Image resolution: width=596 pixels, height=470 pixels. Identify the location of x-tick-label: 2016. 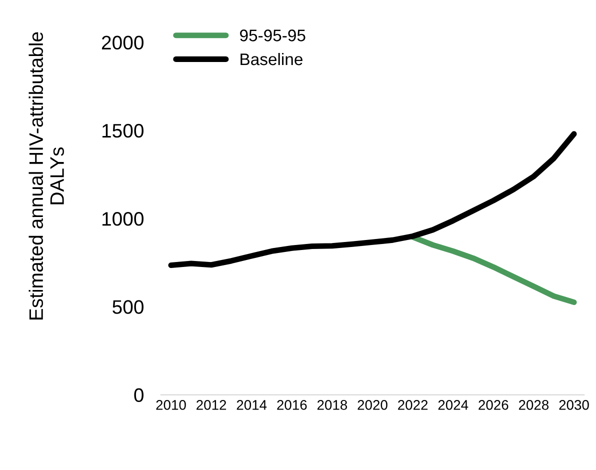
(292, 405).